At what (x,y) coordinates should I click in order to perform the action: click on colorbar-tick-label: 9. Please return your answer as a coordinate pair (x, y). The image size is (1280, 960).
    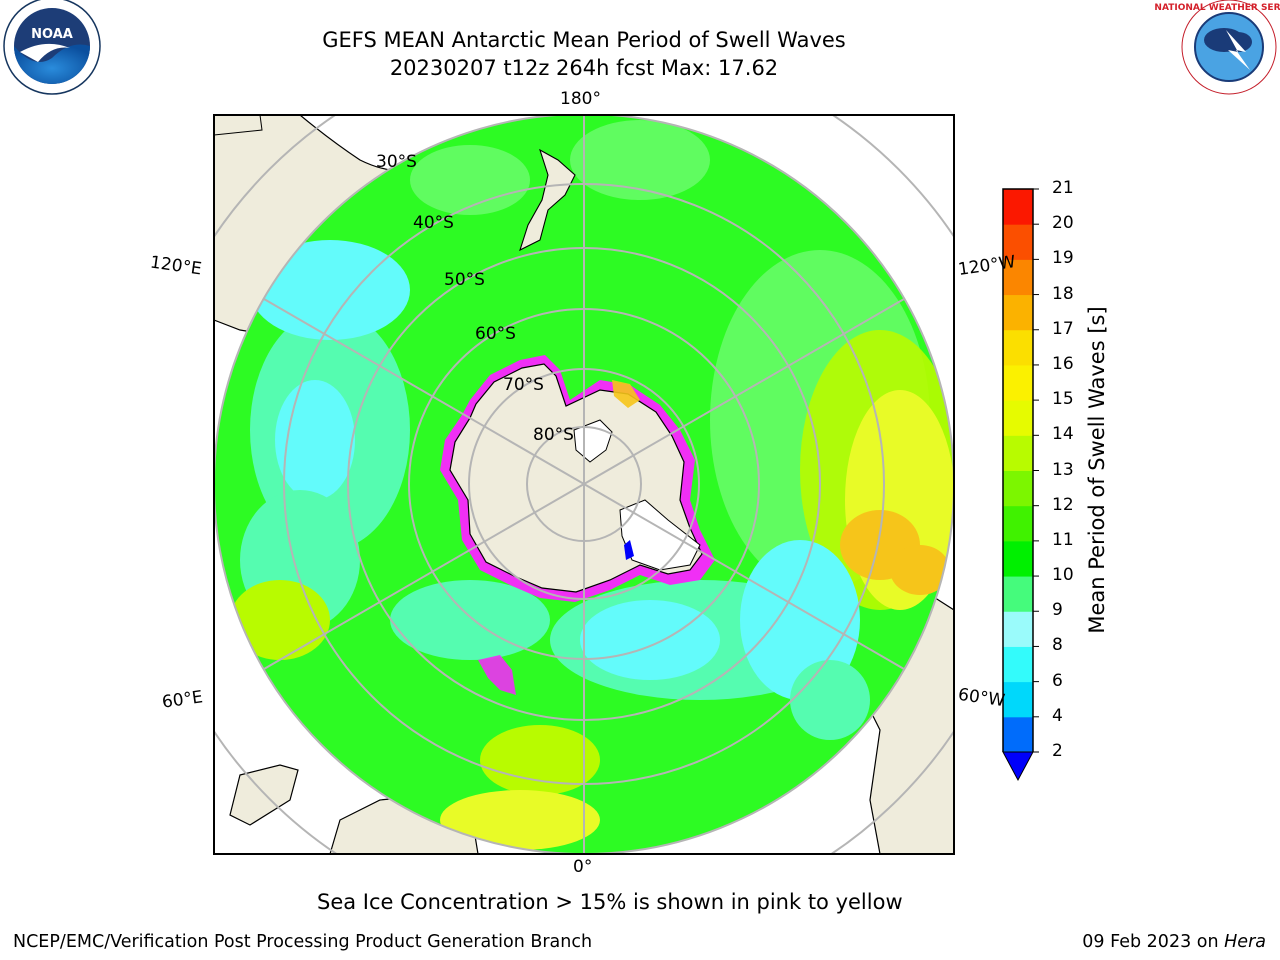
    Looking at the image, I should click on (1057, 610).